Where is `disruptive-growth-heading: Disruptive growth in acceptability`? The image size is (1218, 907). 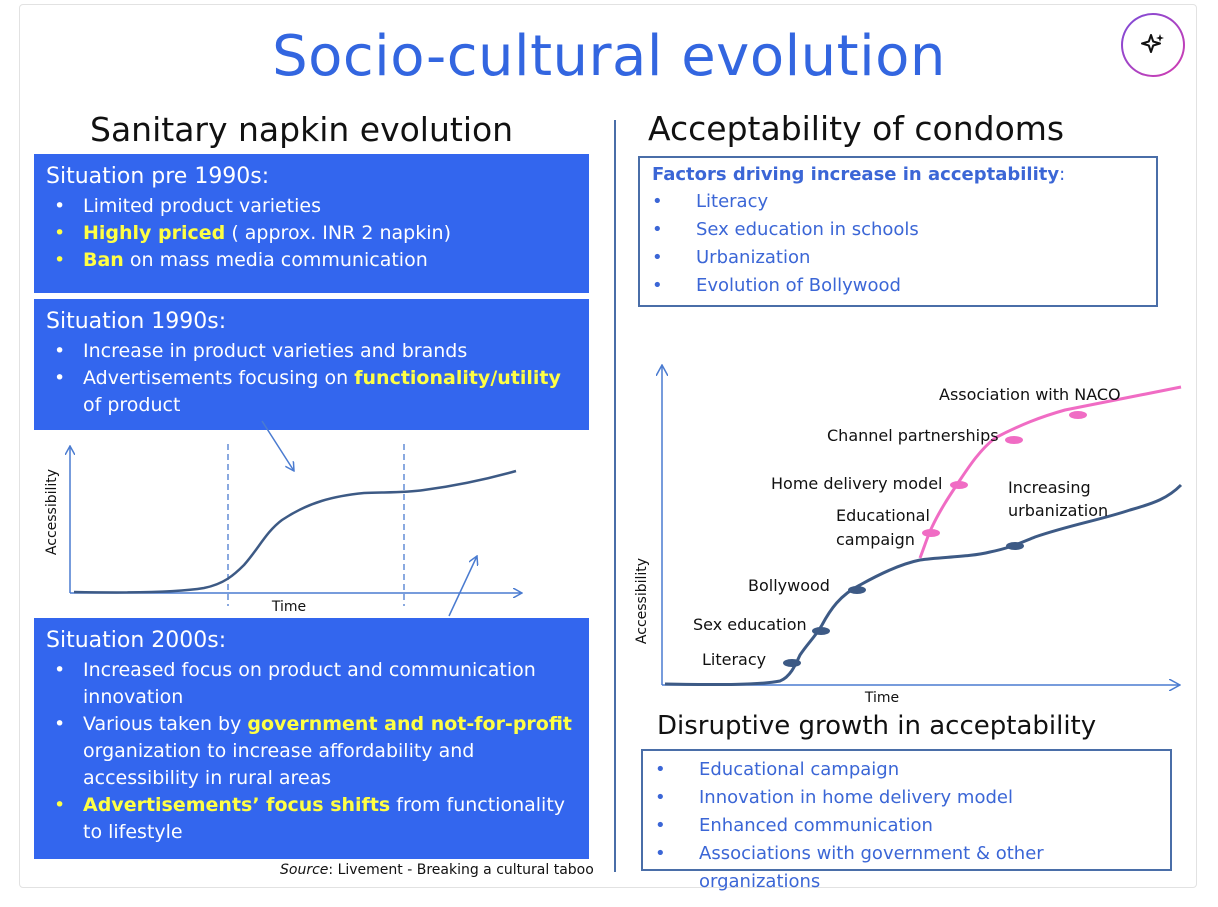
disruptive-growth-heading: Disruptive growth in acceptability is located at coordinates (877, 726).